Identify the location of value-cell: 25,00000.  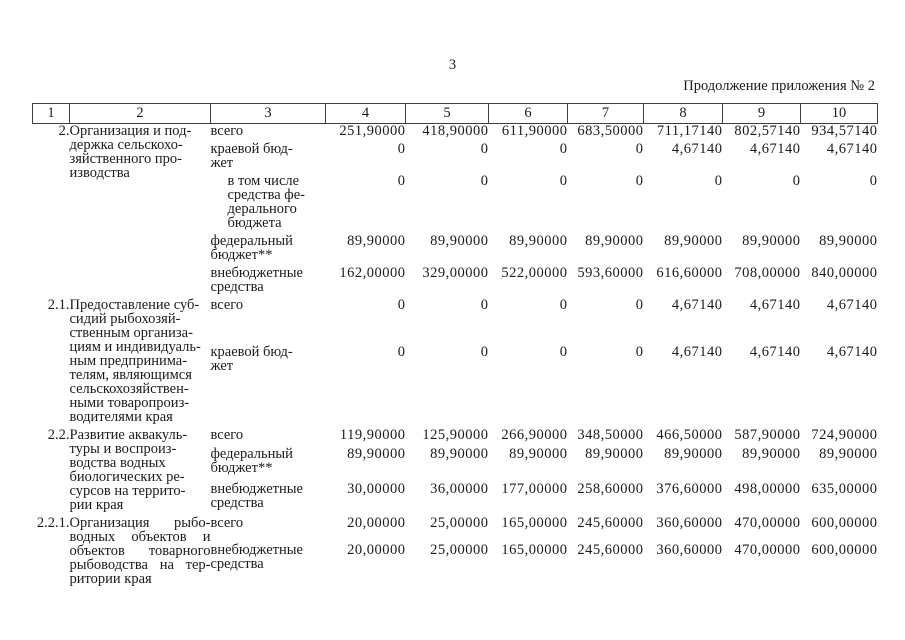
(459, 523).